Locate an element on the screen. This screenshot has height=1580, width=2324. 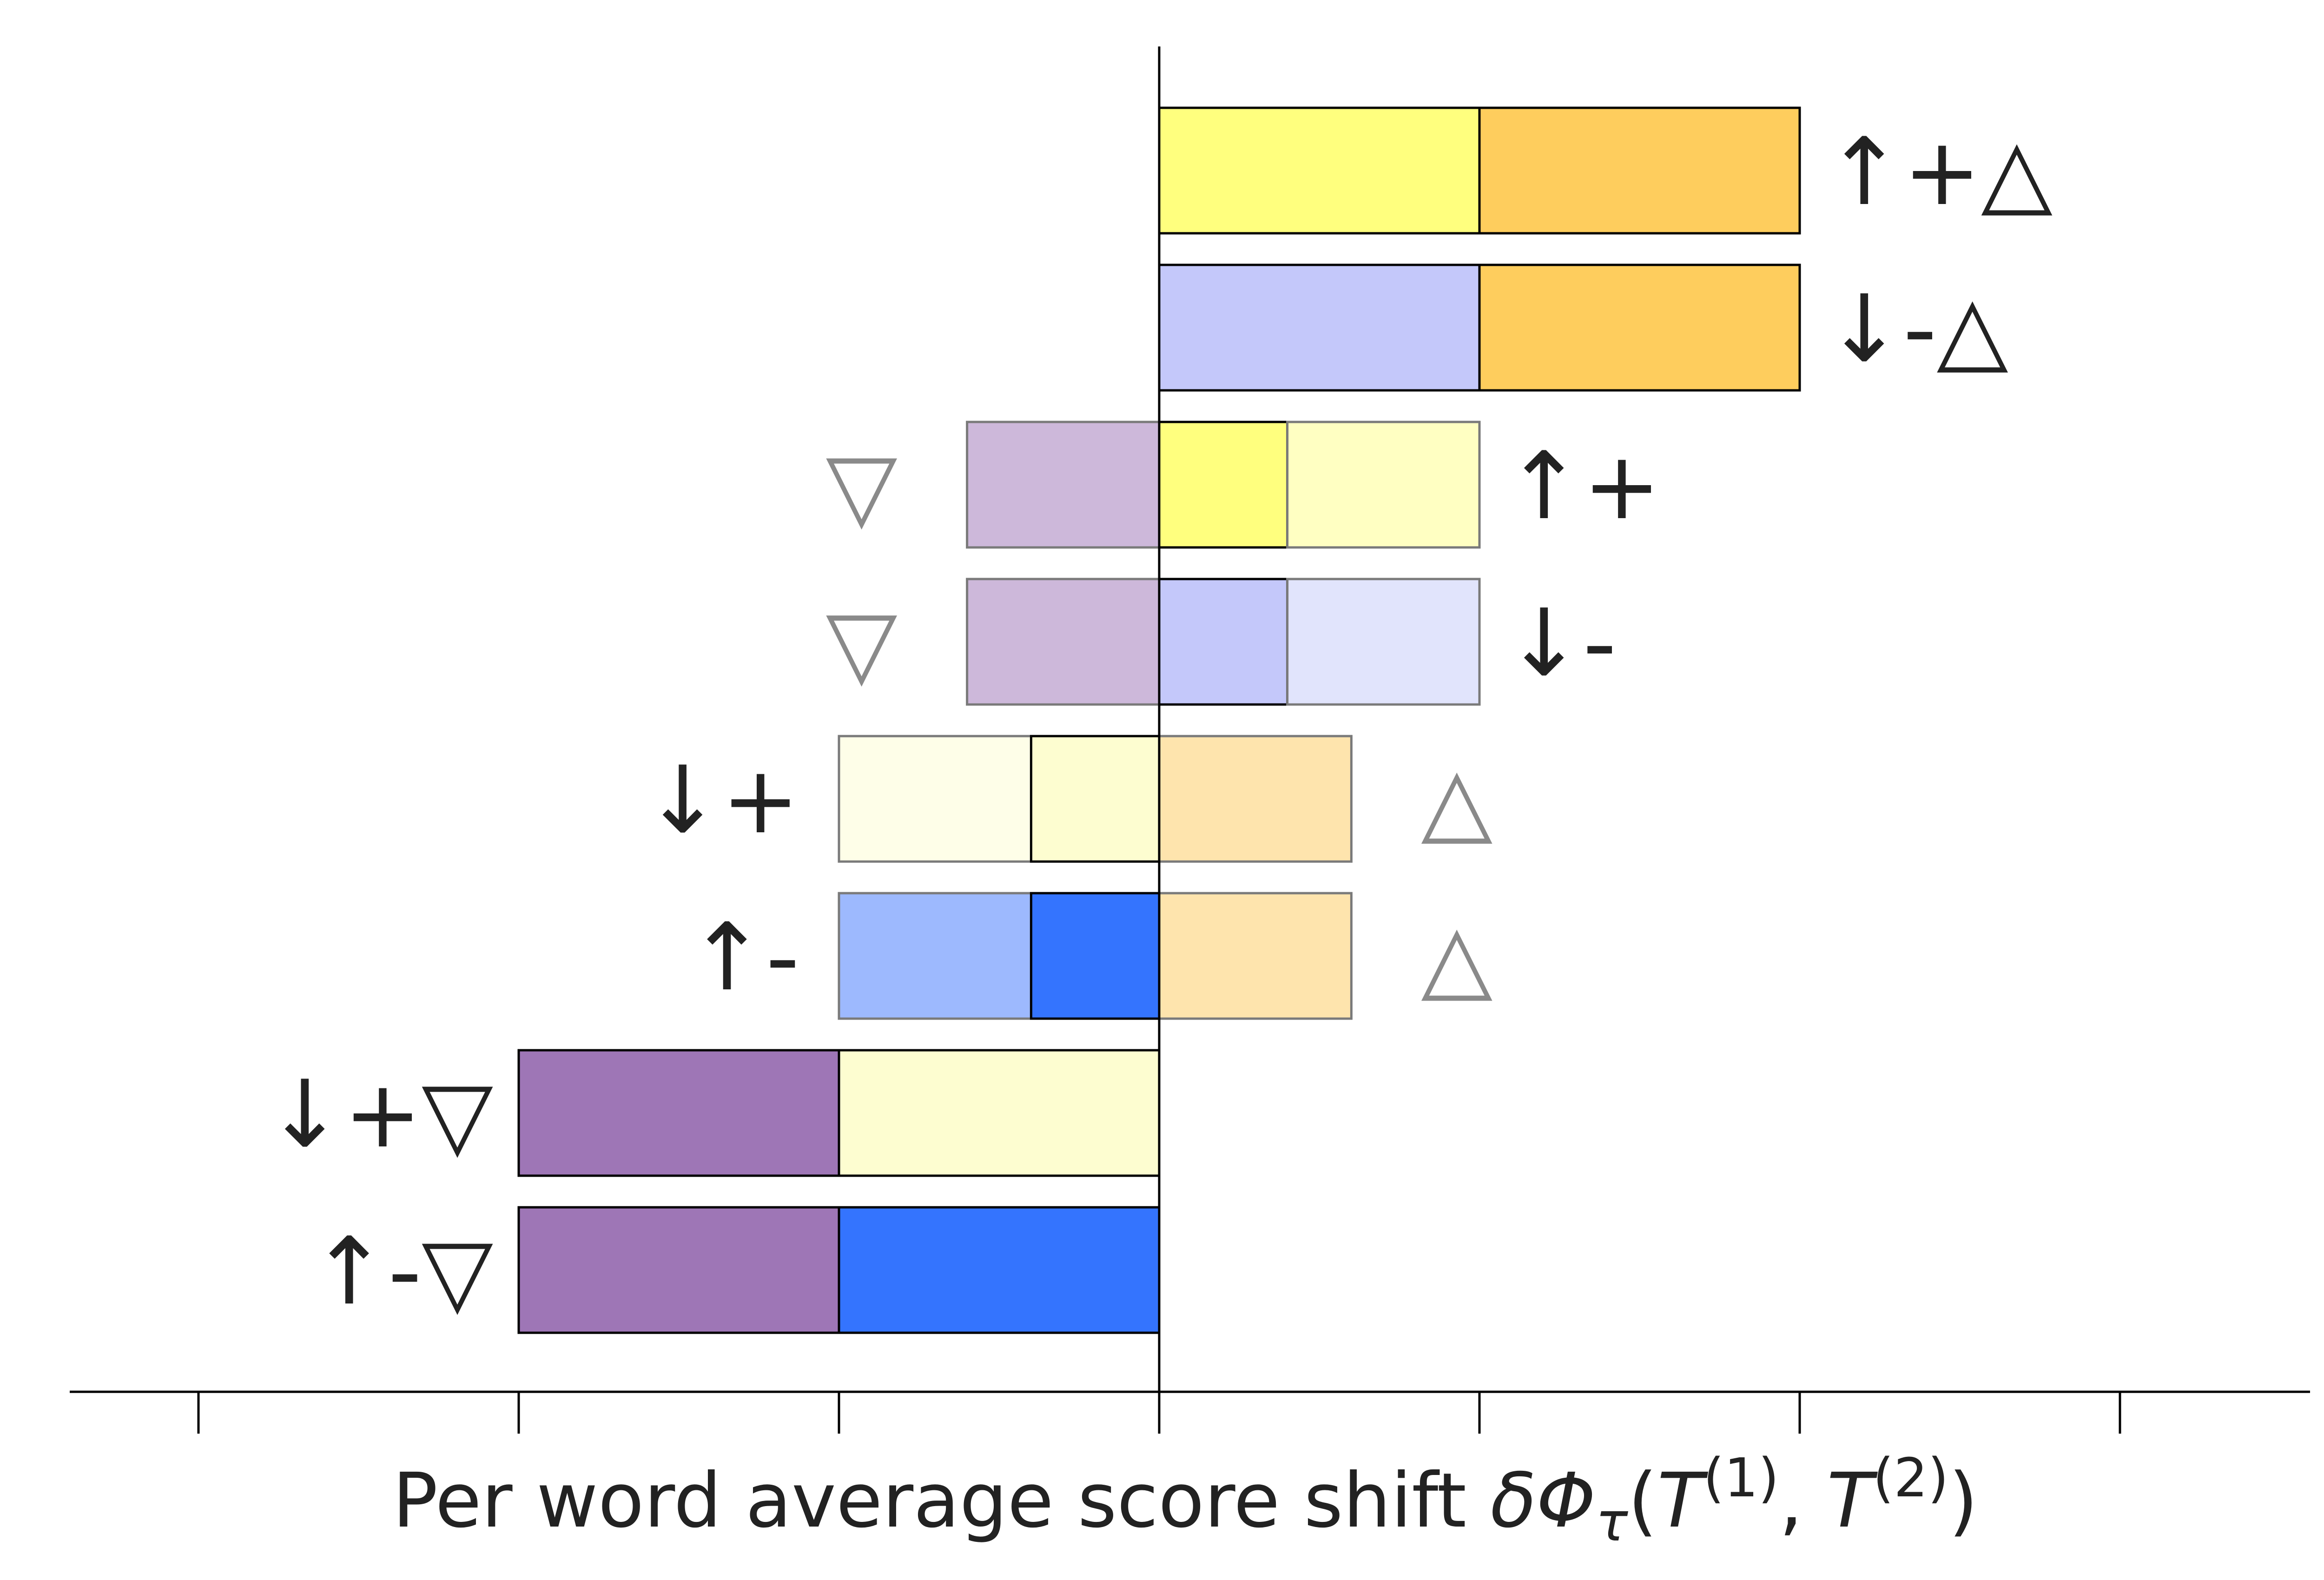
row-extra-label-6: △ is located at coordinates (1456, 958).